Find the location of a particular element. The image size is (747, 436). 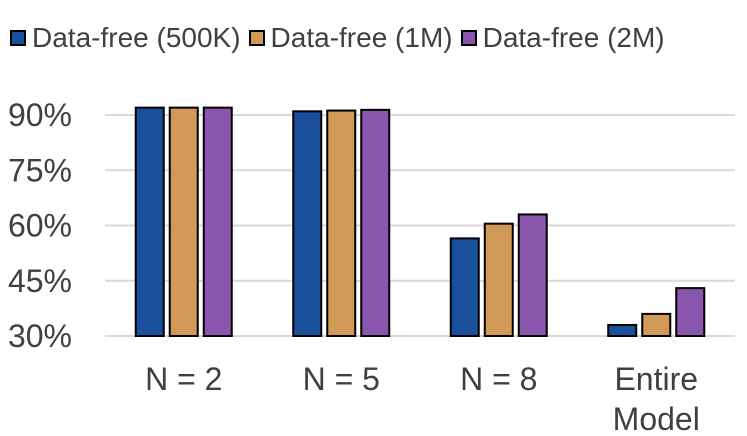

x-tick-label: N = 2 is located at coordinates (183, 379).